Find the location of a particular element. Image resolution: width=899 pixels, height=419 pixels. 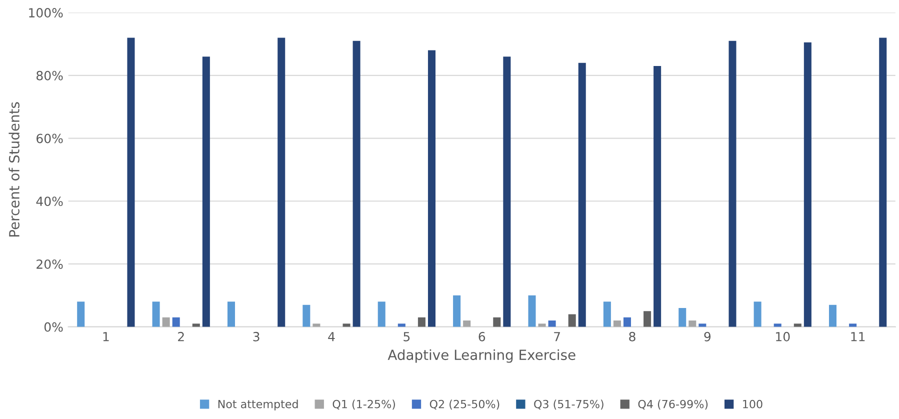

x-tick-label: 11 is located at coordinates (858, 337).